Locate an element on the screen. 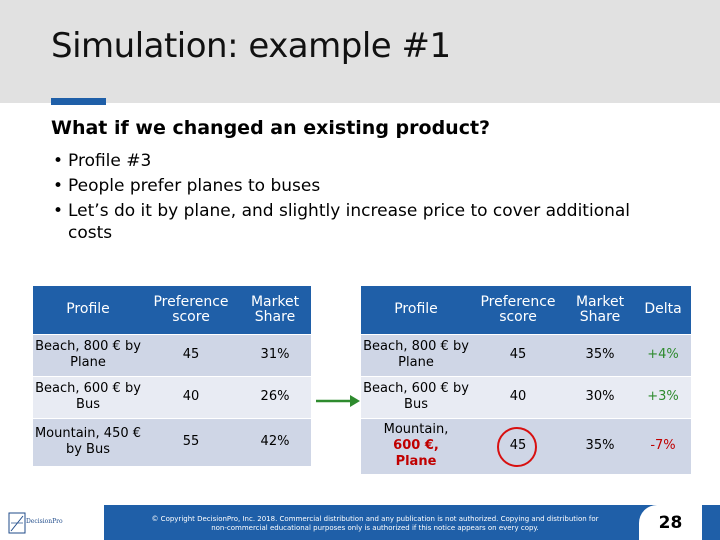  header-delta: Delta is located at coordinates (663, 310).